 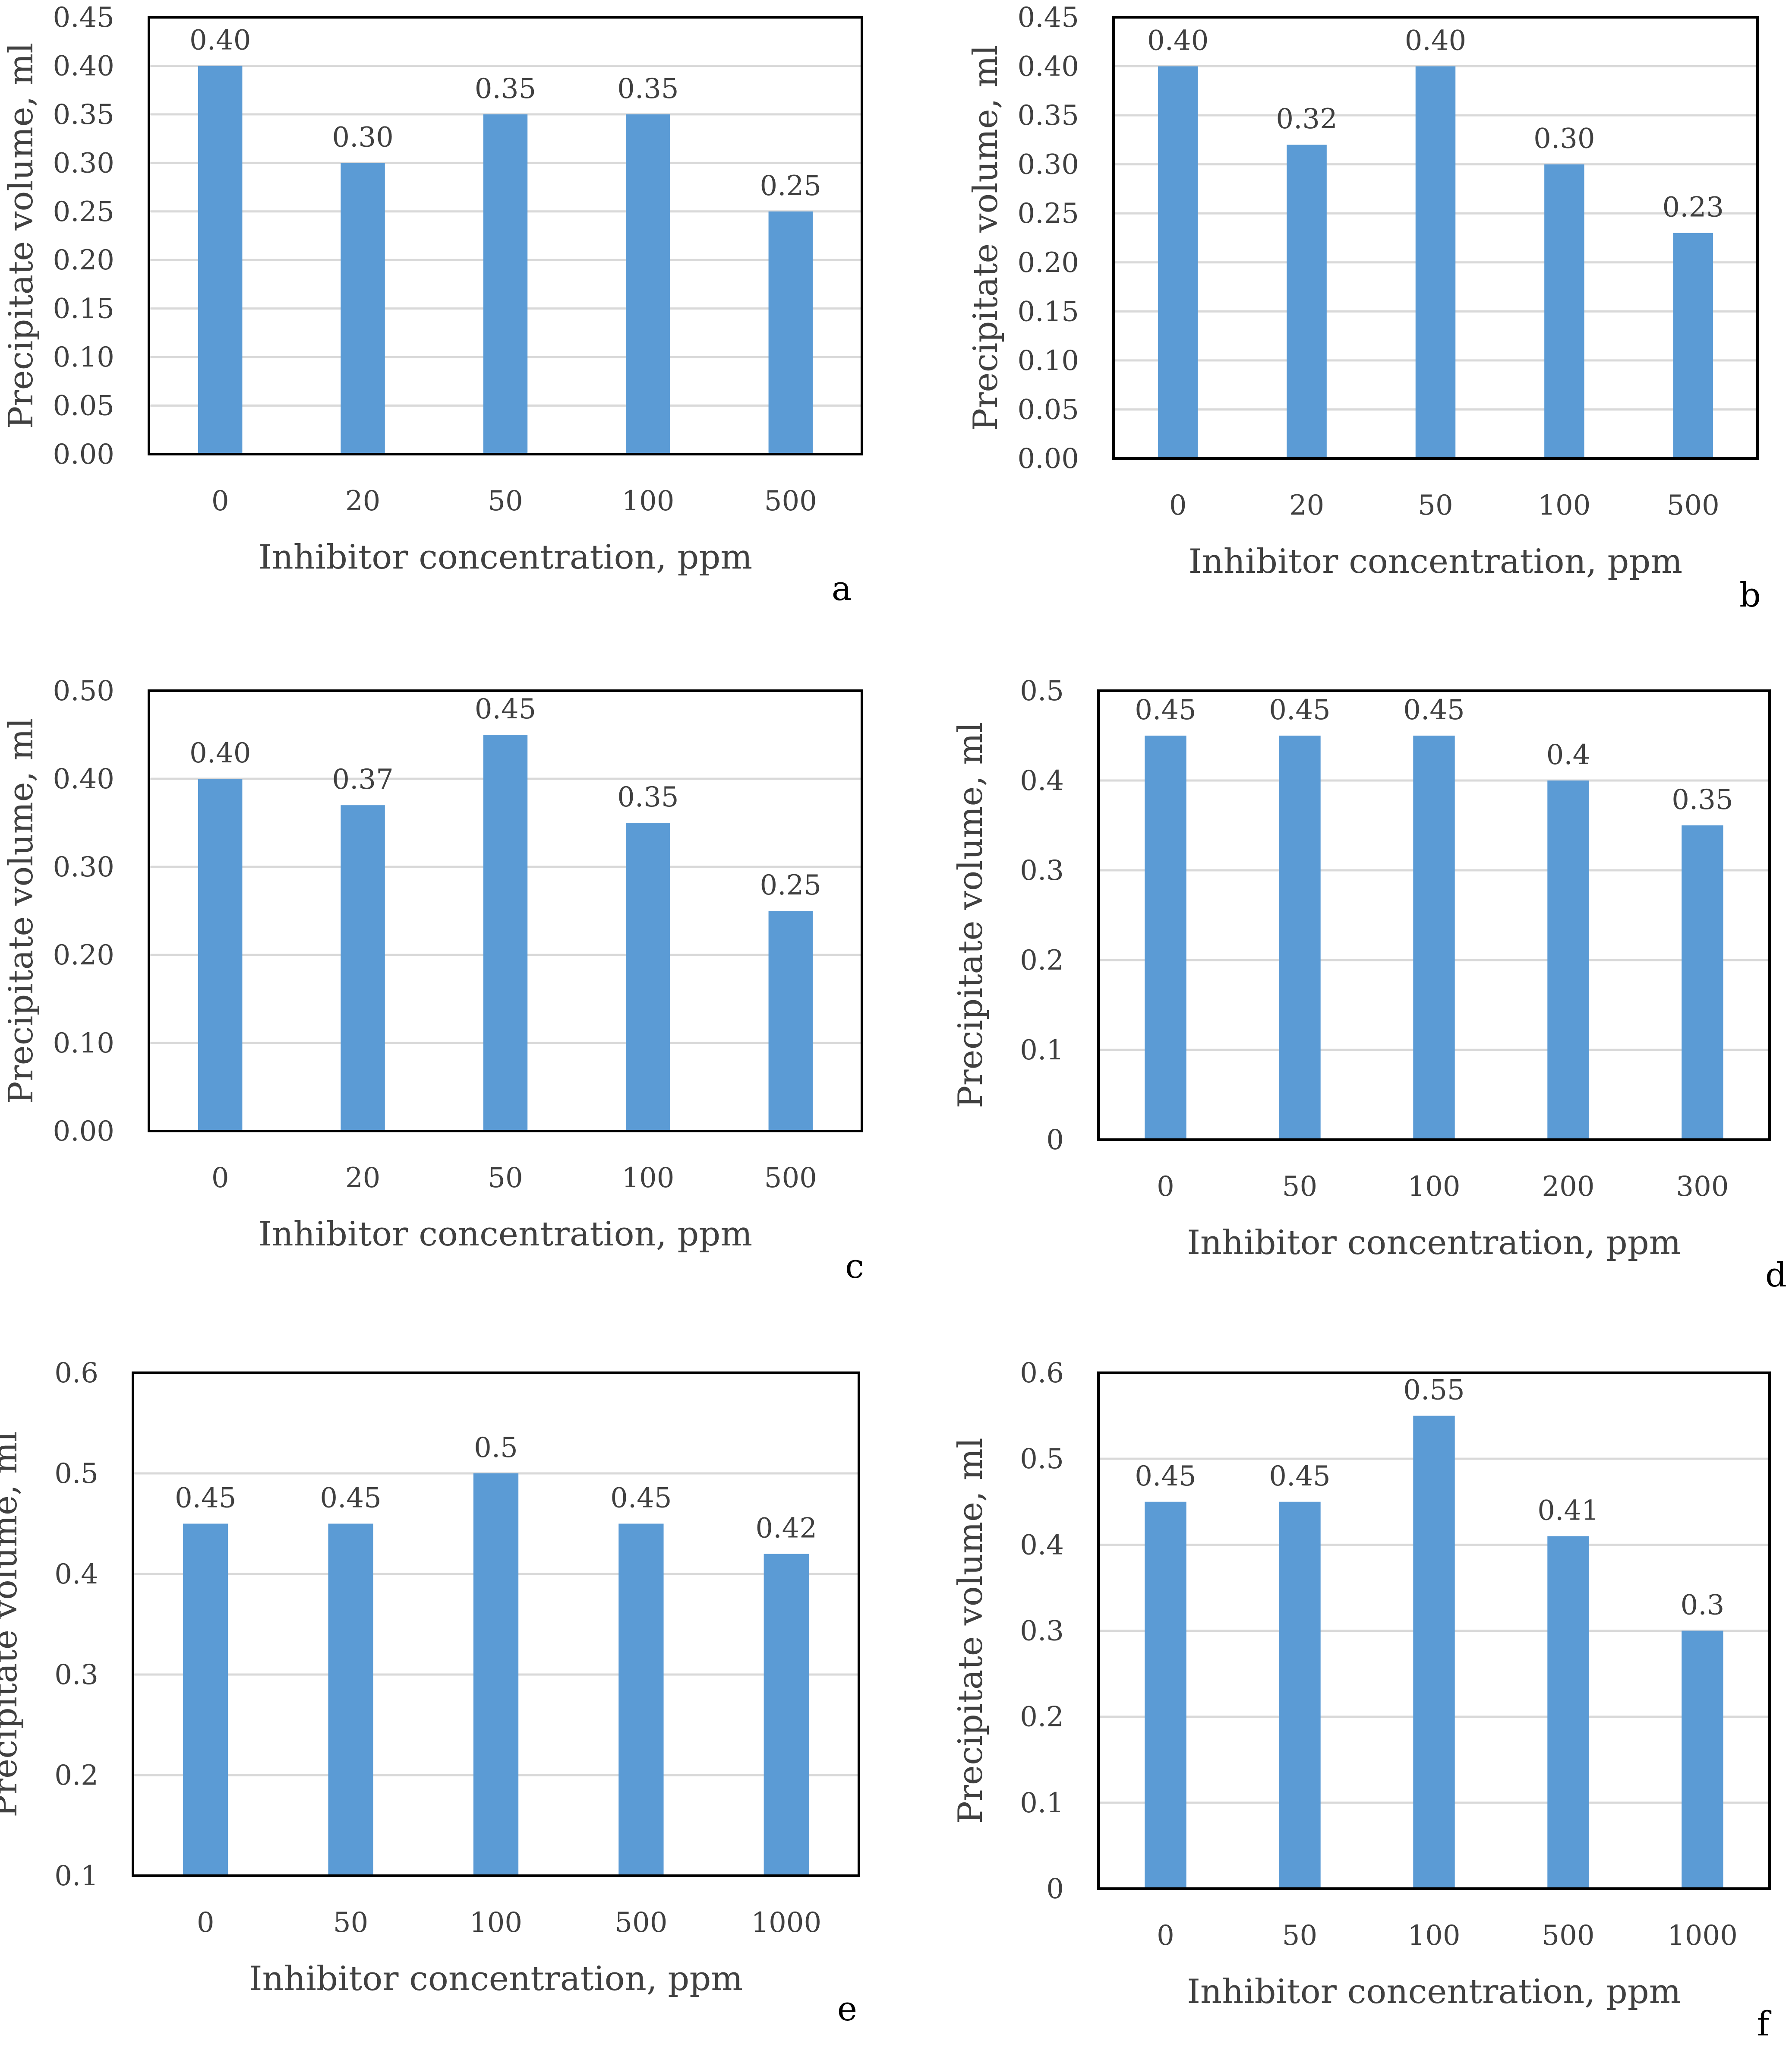 I want to click on data-label: 0.25, so click(x=791, y=186).